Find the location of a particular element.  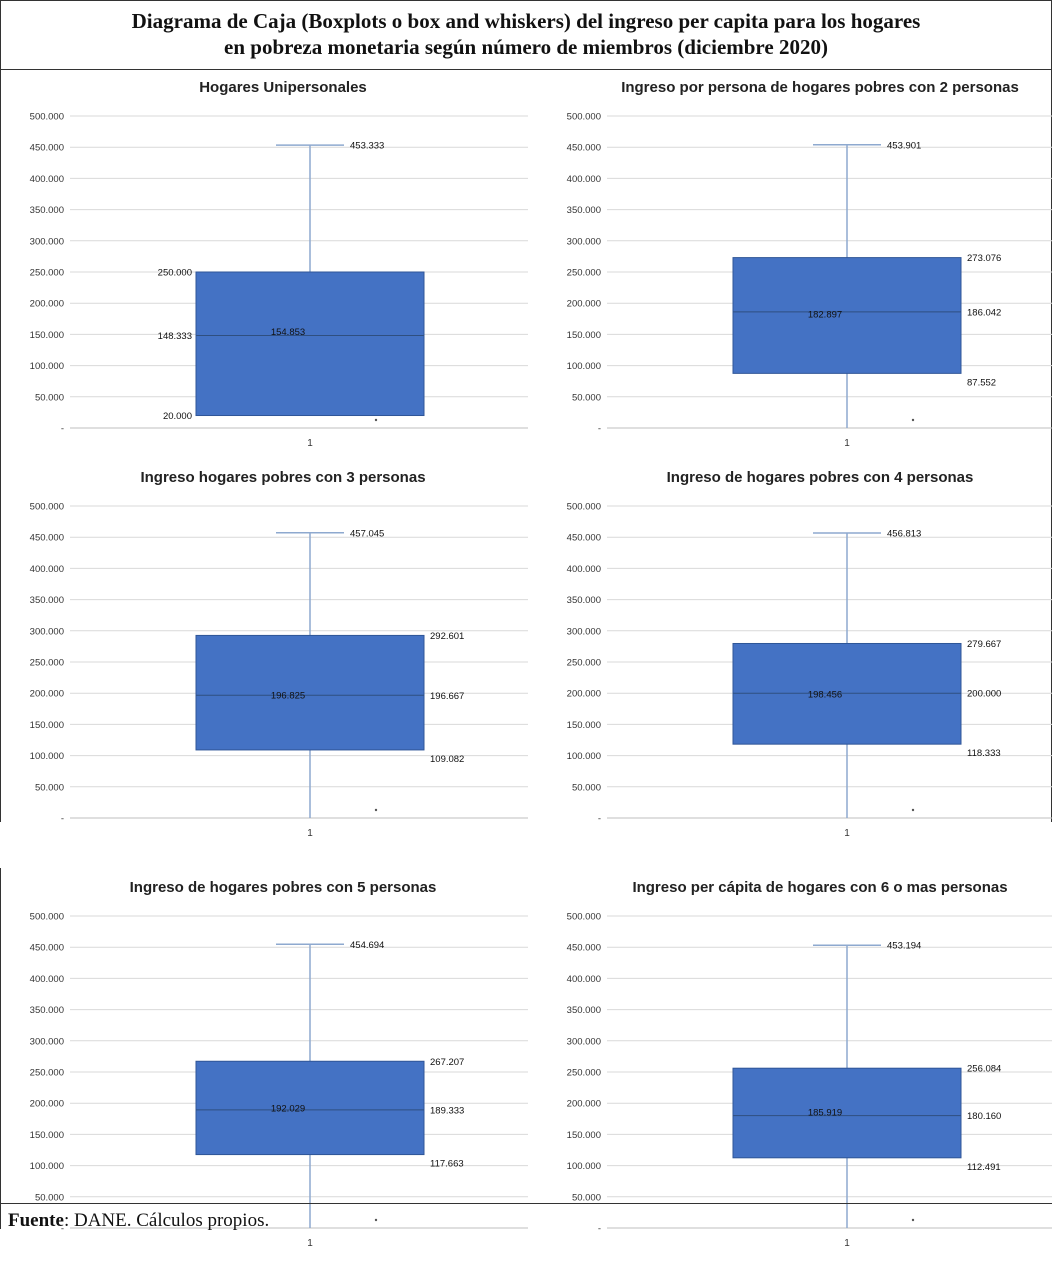

q3-label: 250.000 is located at coordinates (175, 273).